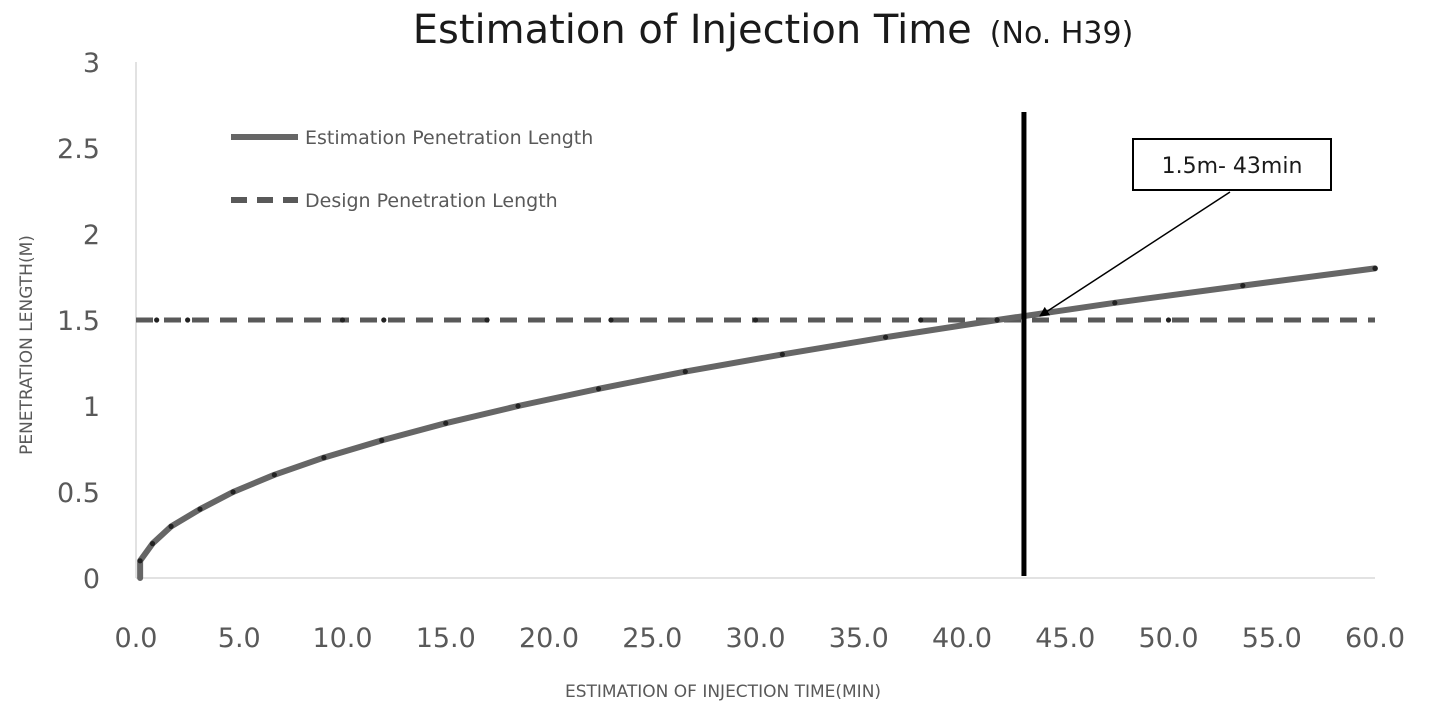 This screenshot has height=714, width=1434. Describe the element at coordinates (755, 638) in the screenshot. I see `x-tick-label: 30.0` at that location.